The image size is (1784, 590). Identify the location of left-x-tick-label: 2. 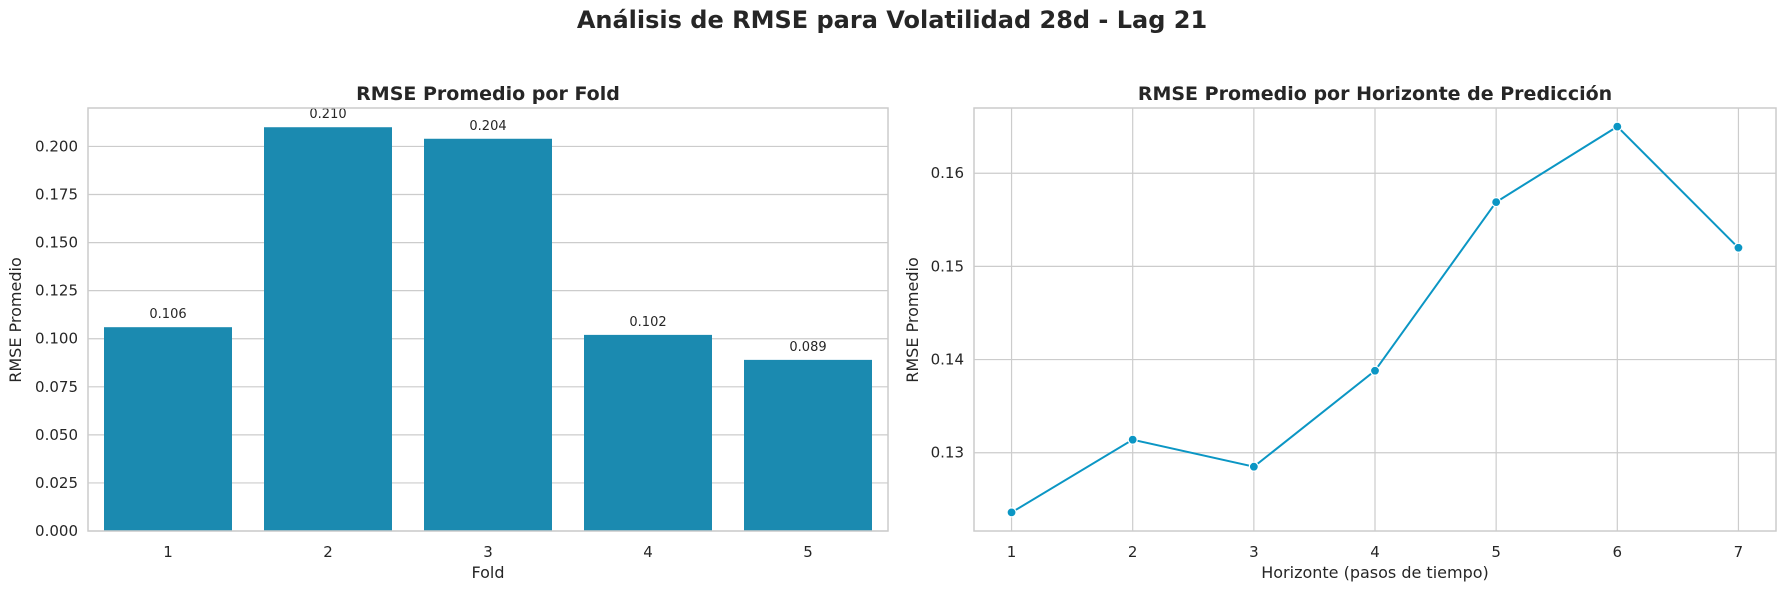
(328, 552).